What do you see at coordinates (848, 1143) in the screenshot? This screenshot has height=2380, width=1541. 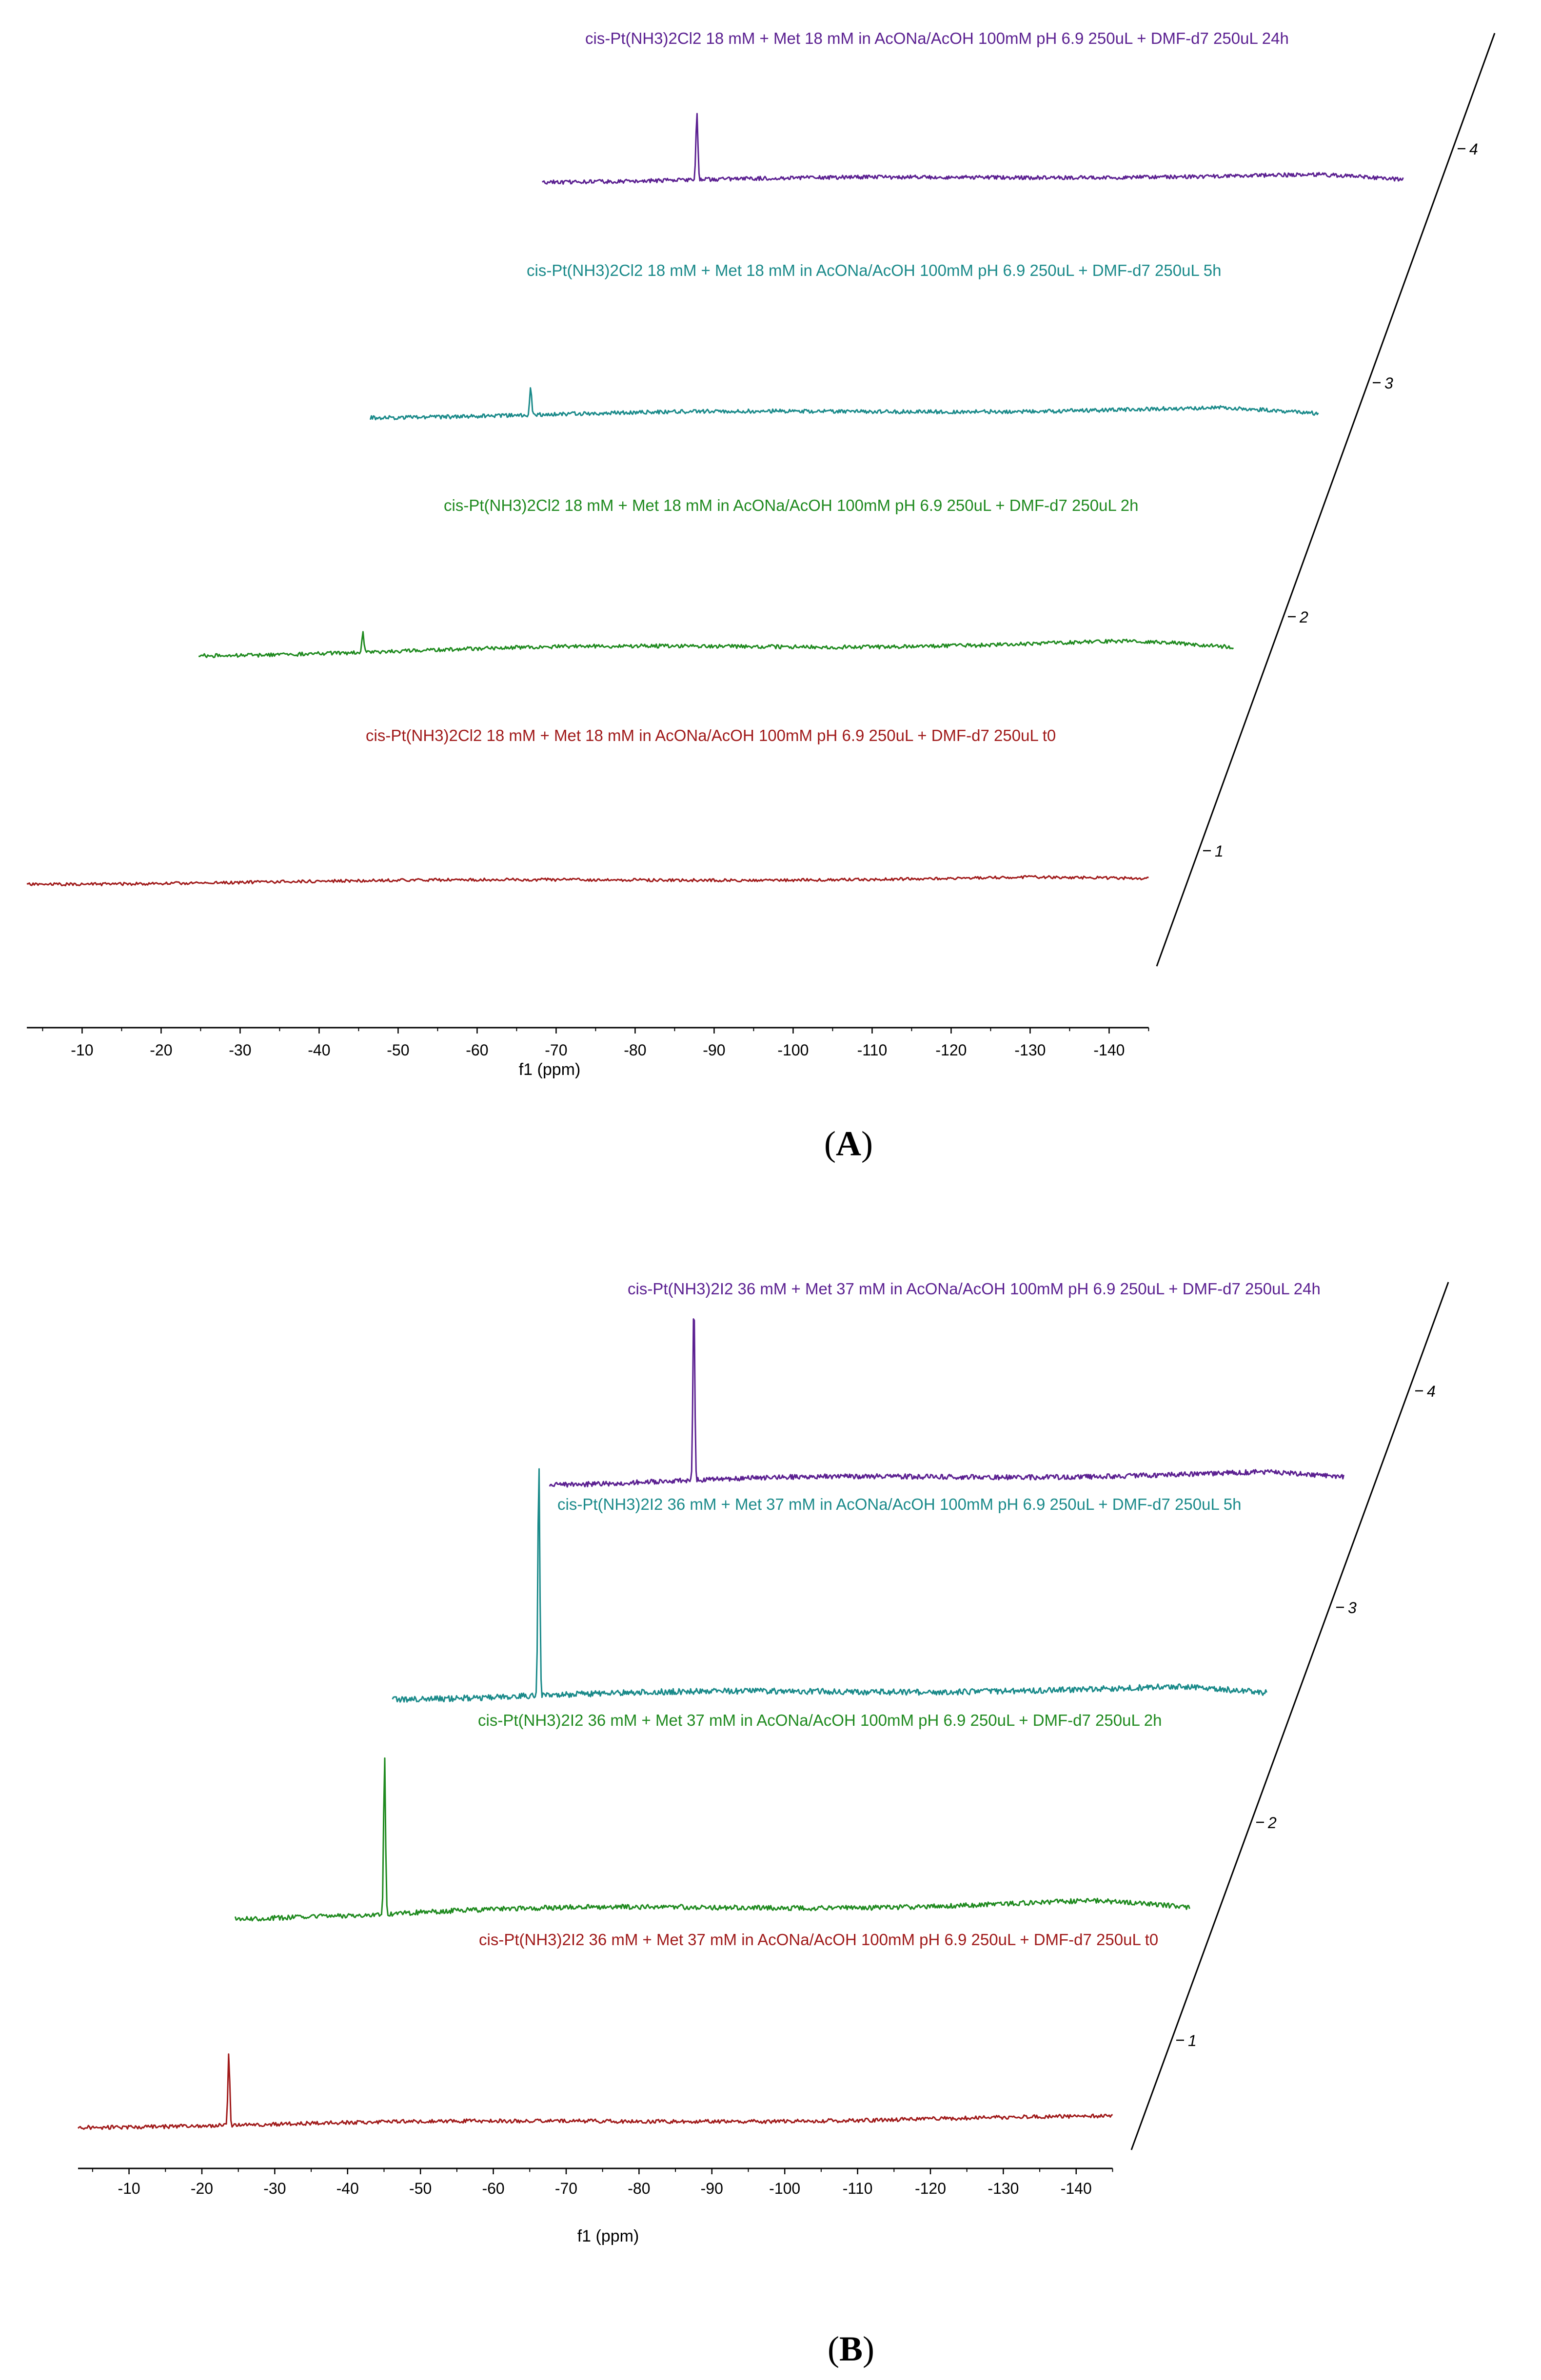 I see `panel-label: (A)` at bounding box center [848, 1143].